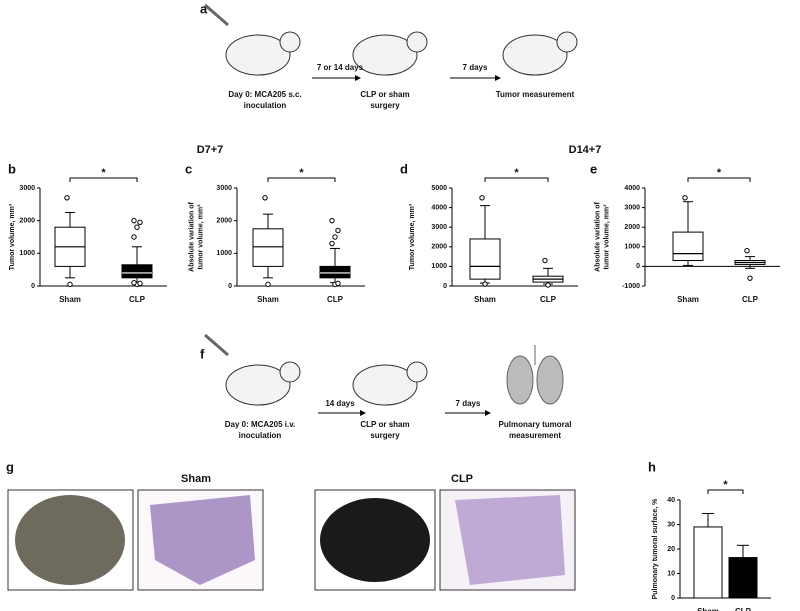 The width and height of the screenshot is (800, 611). What do you see at coordinates (12, 168) in the screenshot?
I see `panel-letter: b` at bounding box center [12, 168].